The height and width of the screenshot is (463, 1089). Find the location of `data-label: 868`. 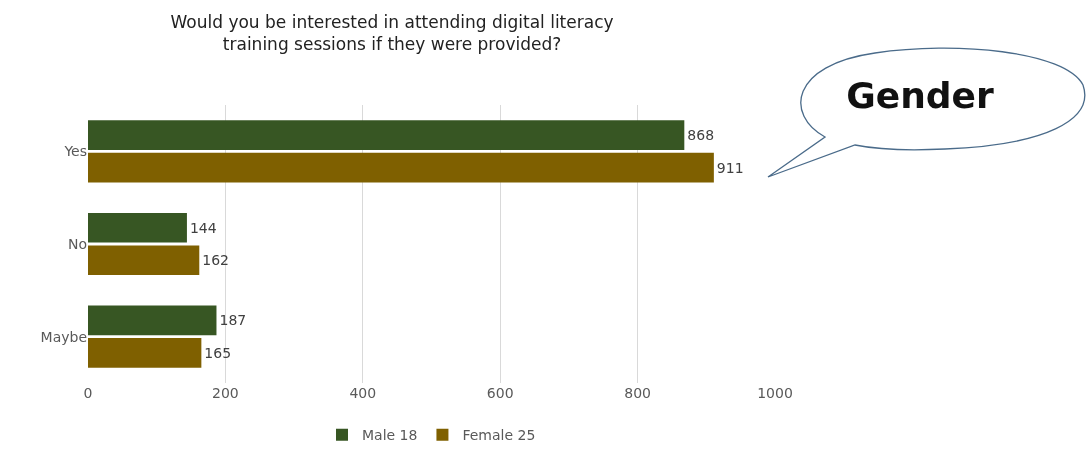

data-label: 868 is located at coordinates (701, 135).